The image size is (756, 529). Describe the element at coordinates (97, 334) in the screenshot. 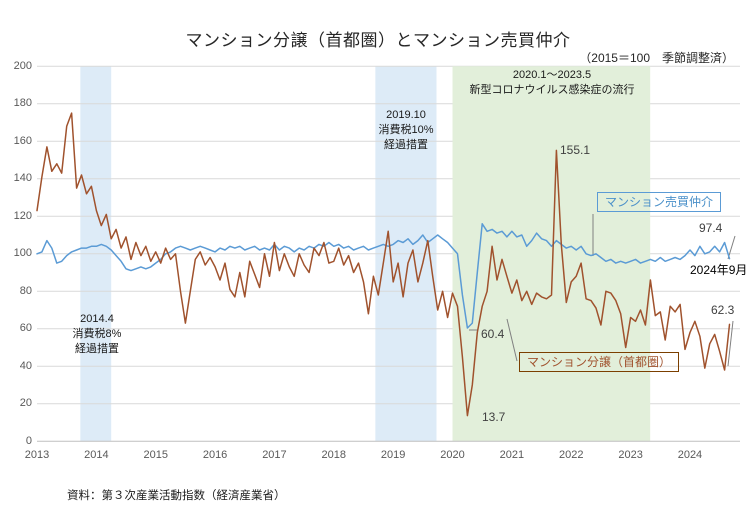

I see `annotation-tax8: 2014.4 消費税8% 経過措置` at that location.